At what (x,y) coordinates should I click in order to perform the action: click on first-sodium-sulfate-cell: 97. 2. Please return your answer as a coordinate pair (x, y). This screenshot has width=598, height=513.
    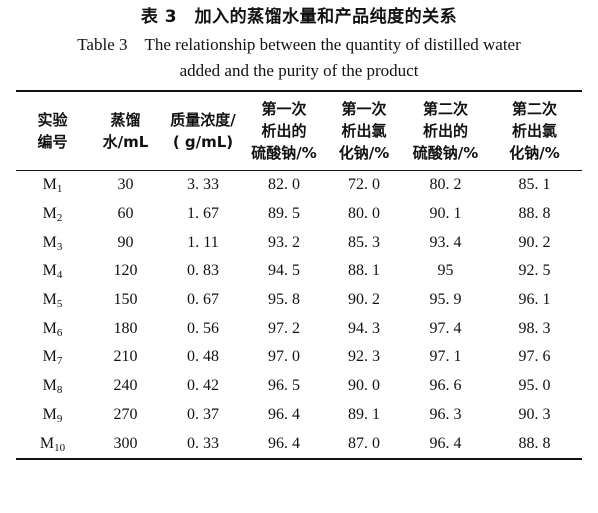
    Looking at the image, I should click on (284, 328).